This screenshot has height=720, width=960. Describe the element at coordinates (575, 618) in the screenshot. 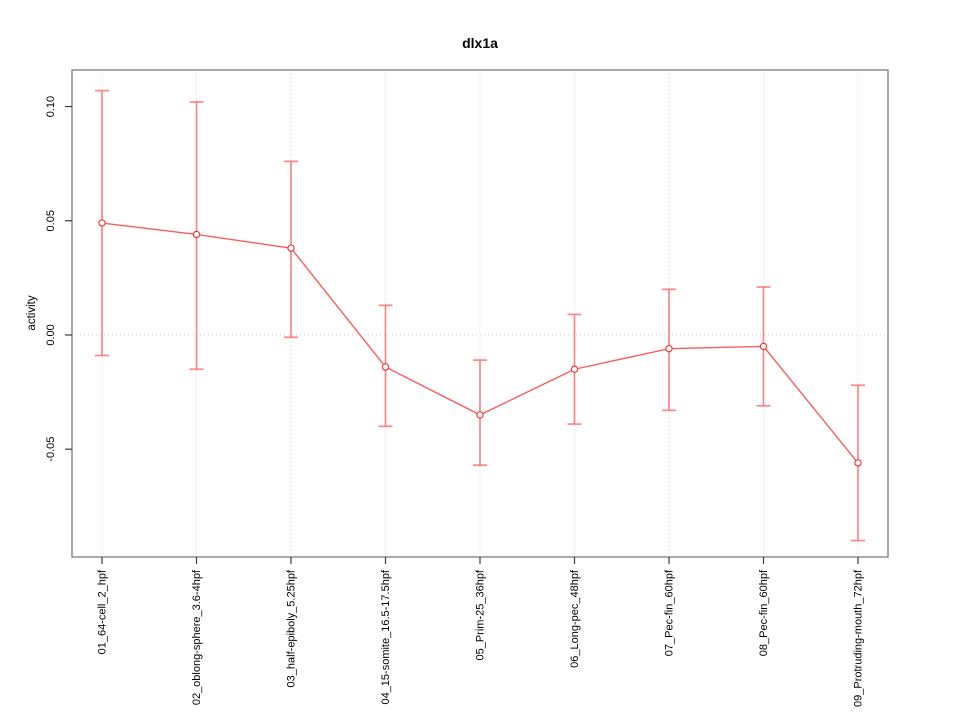

I see `x-tick-label: 06_Long-pec_48hpf` at that location.